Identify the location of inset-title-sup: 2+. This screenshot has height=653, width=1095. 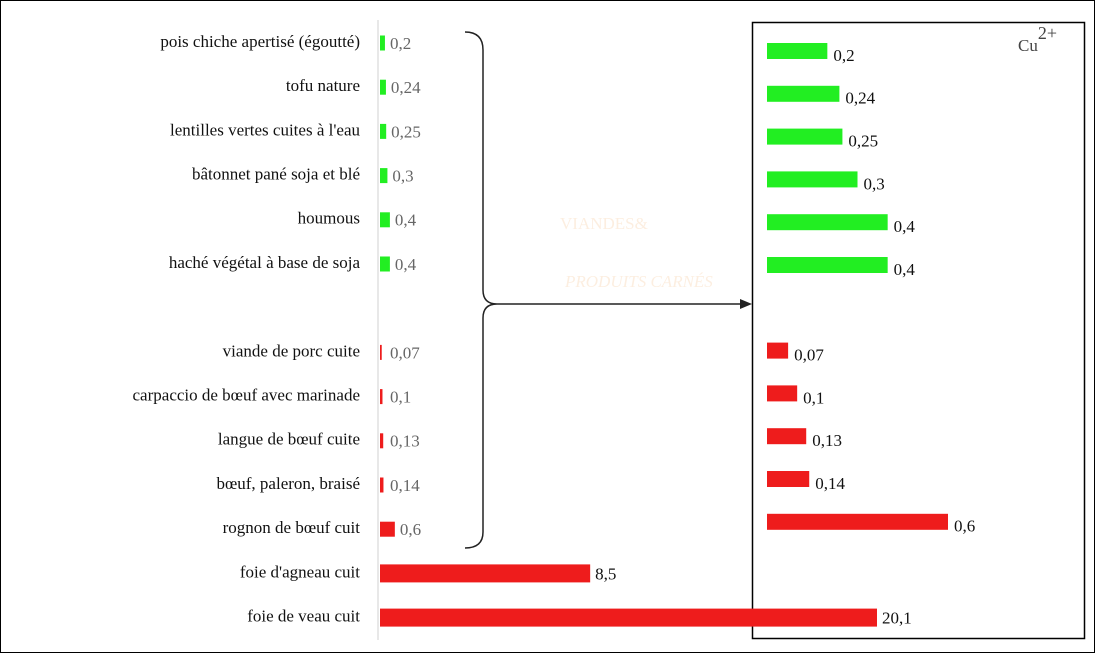
(1047, 33).